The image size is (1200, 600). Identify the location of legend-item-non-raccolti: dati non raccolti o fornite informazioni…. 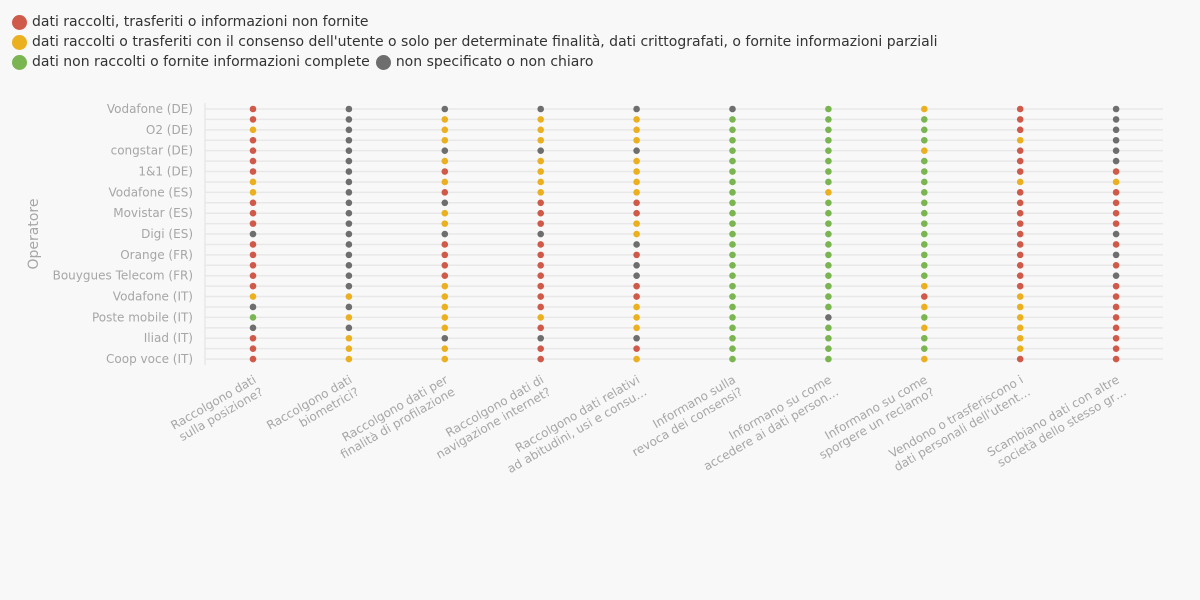
(191, 62).